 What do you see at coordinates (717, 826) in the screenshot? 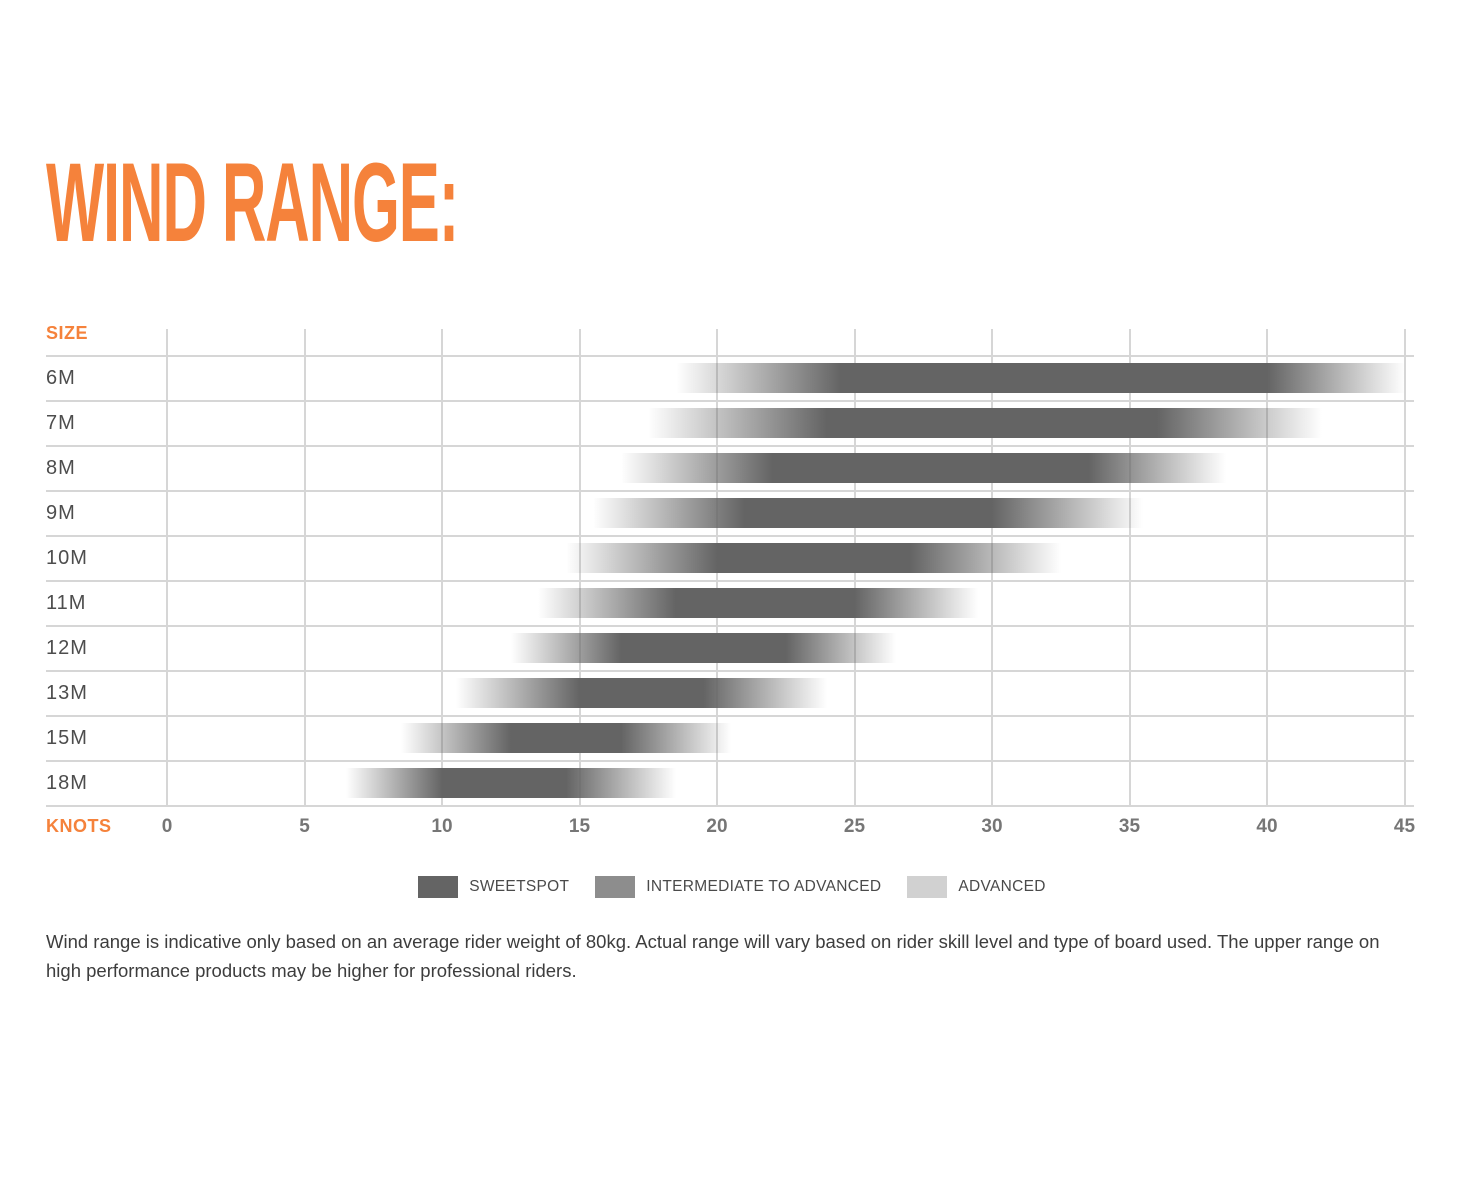
I see `x-tick-label: 20` at bounding box center [717, 826].